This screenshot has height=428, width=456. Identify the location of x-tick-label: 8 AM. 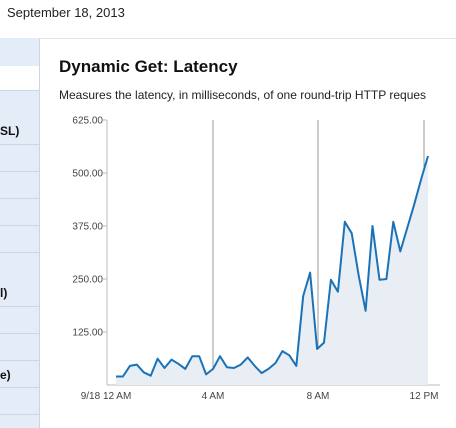
(318, 396).